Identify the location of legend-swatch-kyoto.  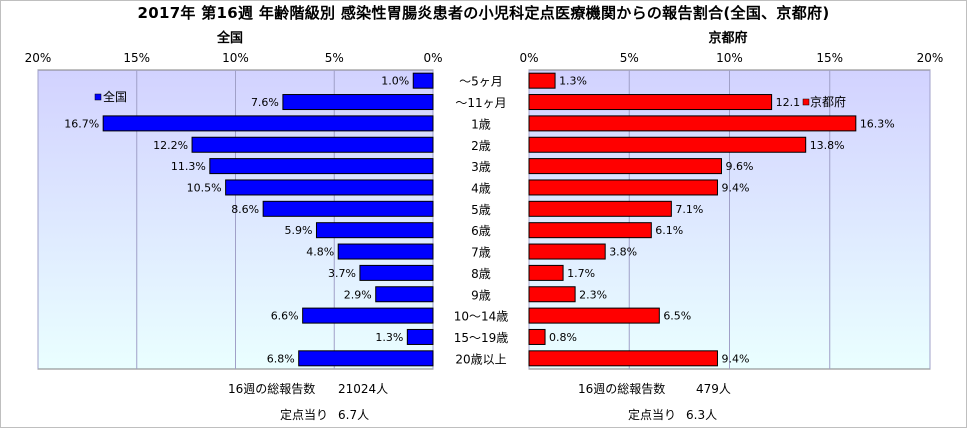
(806, 102).